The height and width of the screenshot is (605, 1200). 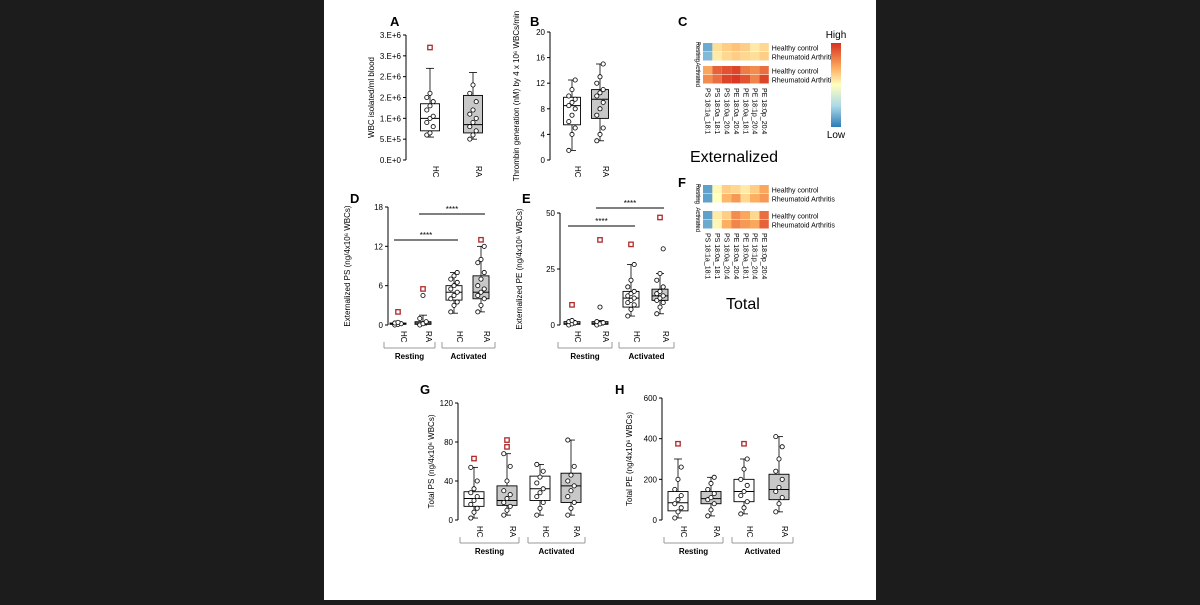 What do you see at coordinates (534, 21) in the screenshot?
I see `panel-label-b: B` at bounding box center [534, 21].